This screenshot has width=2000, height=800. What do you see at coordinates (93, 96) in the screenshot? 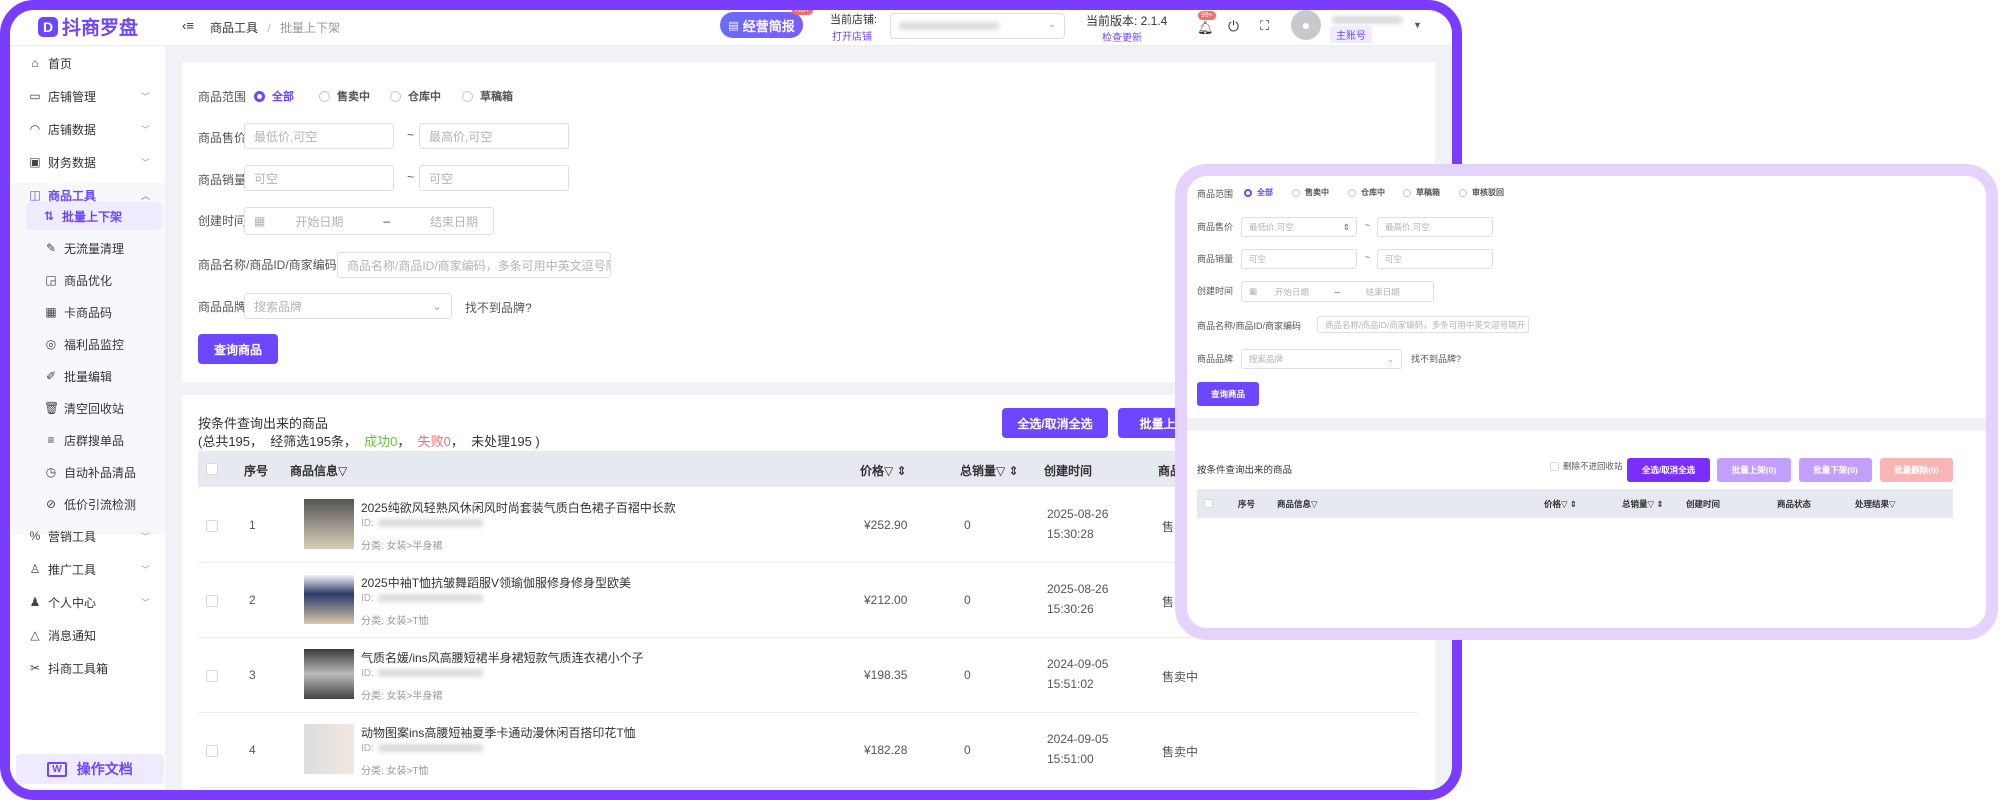
I see `sidebar-item-store-manage: ▭ 店铺管理 ﹀` at bounding box center [93, 96].